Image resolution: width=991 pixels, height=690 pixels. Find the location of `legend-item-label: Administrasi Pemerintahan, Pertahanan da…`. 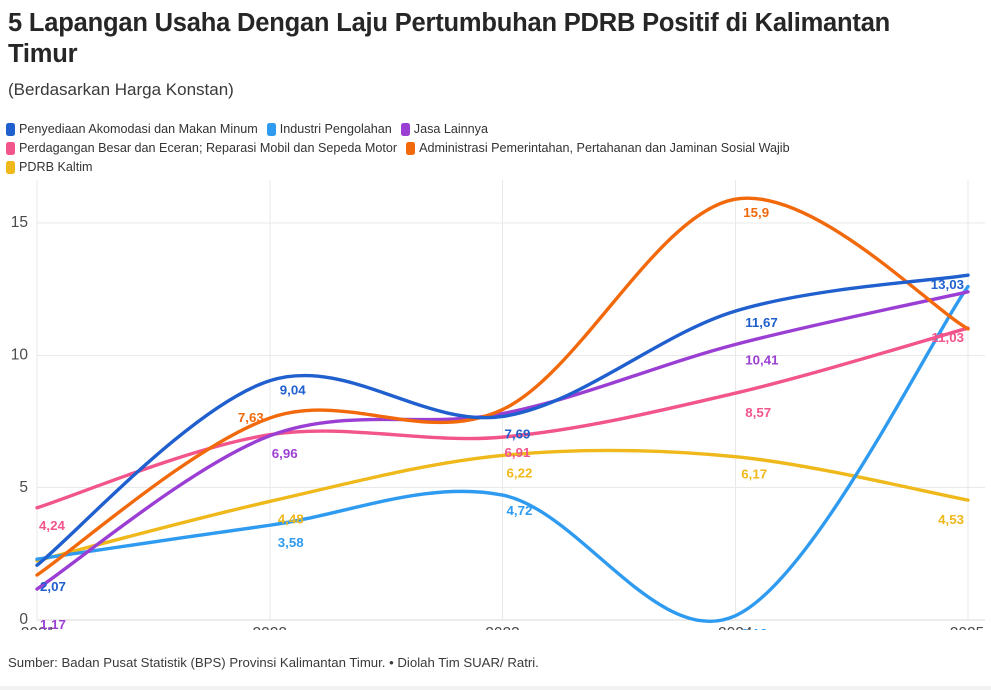

legend-item-label: Administrasi Pemerintahan, Pertahanan da… is located at coordinates (604, 148).